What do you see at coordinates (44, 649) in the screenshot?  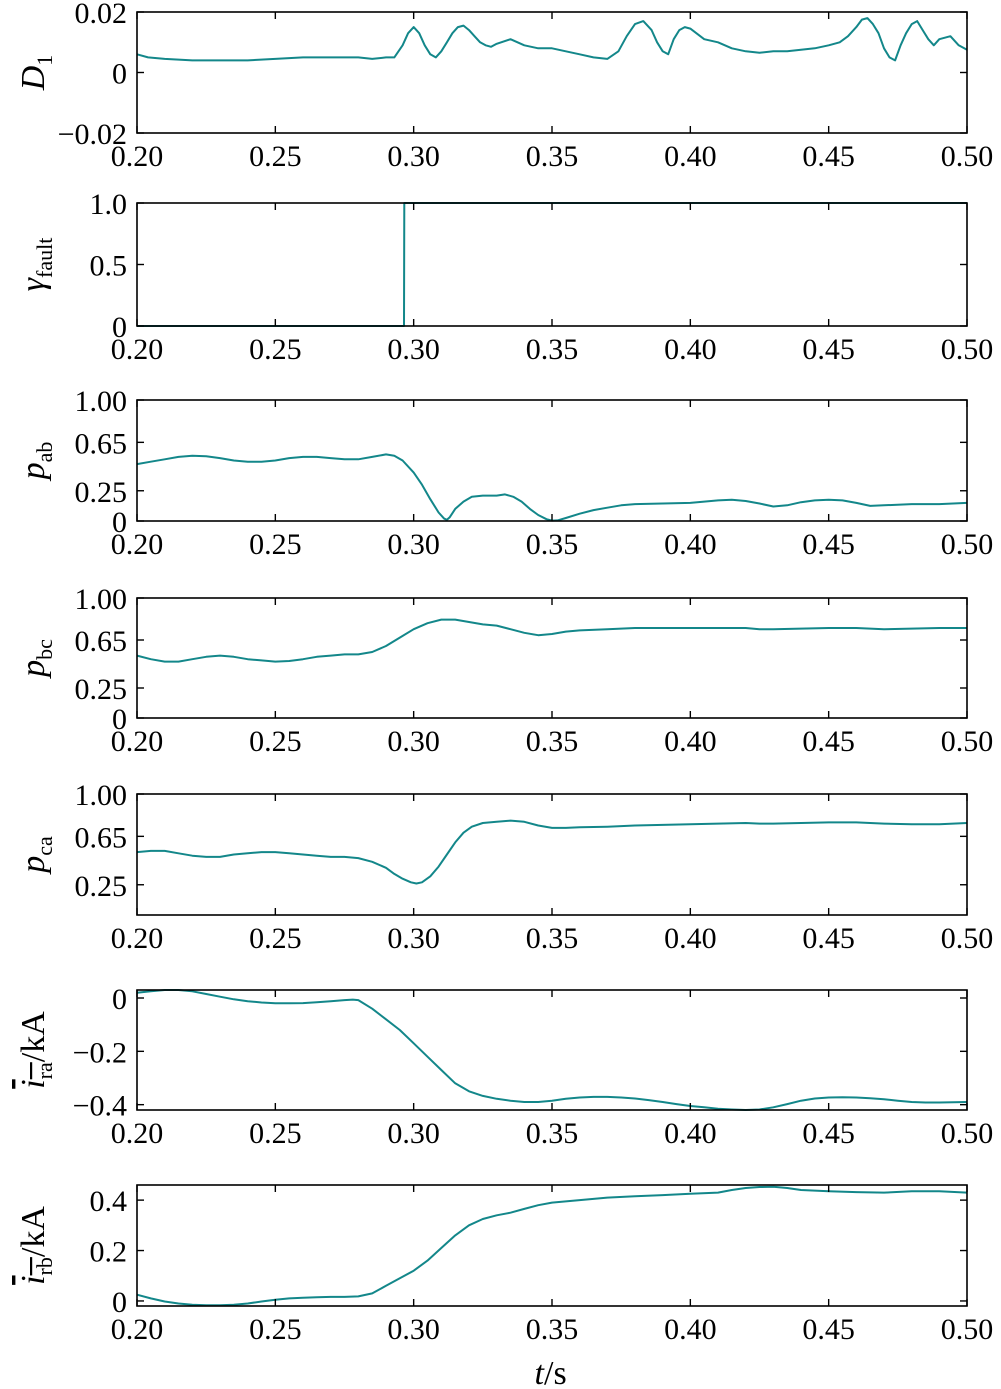 I see `y-axis-label-subscript: bc` at bounding box center [44, 649].